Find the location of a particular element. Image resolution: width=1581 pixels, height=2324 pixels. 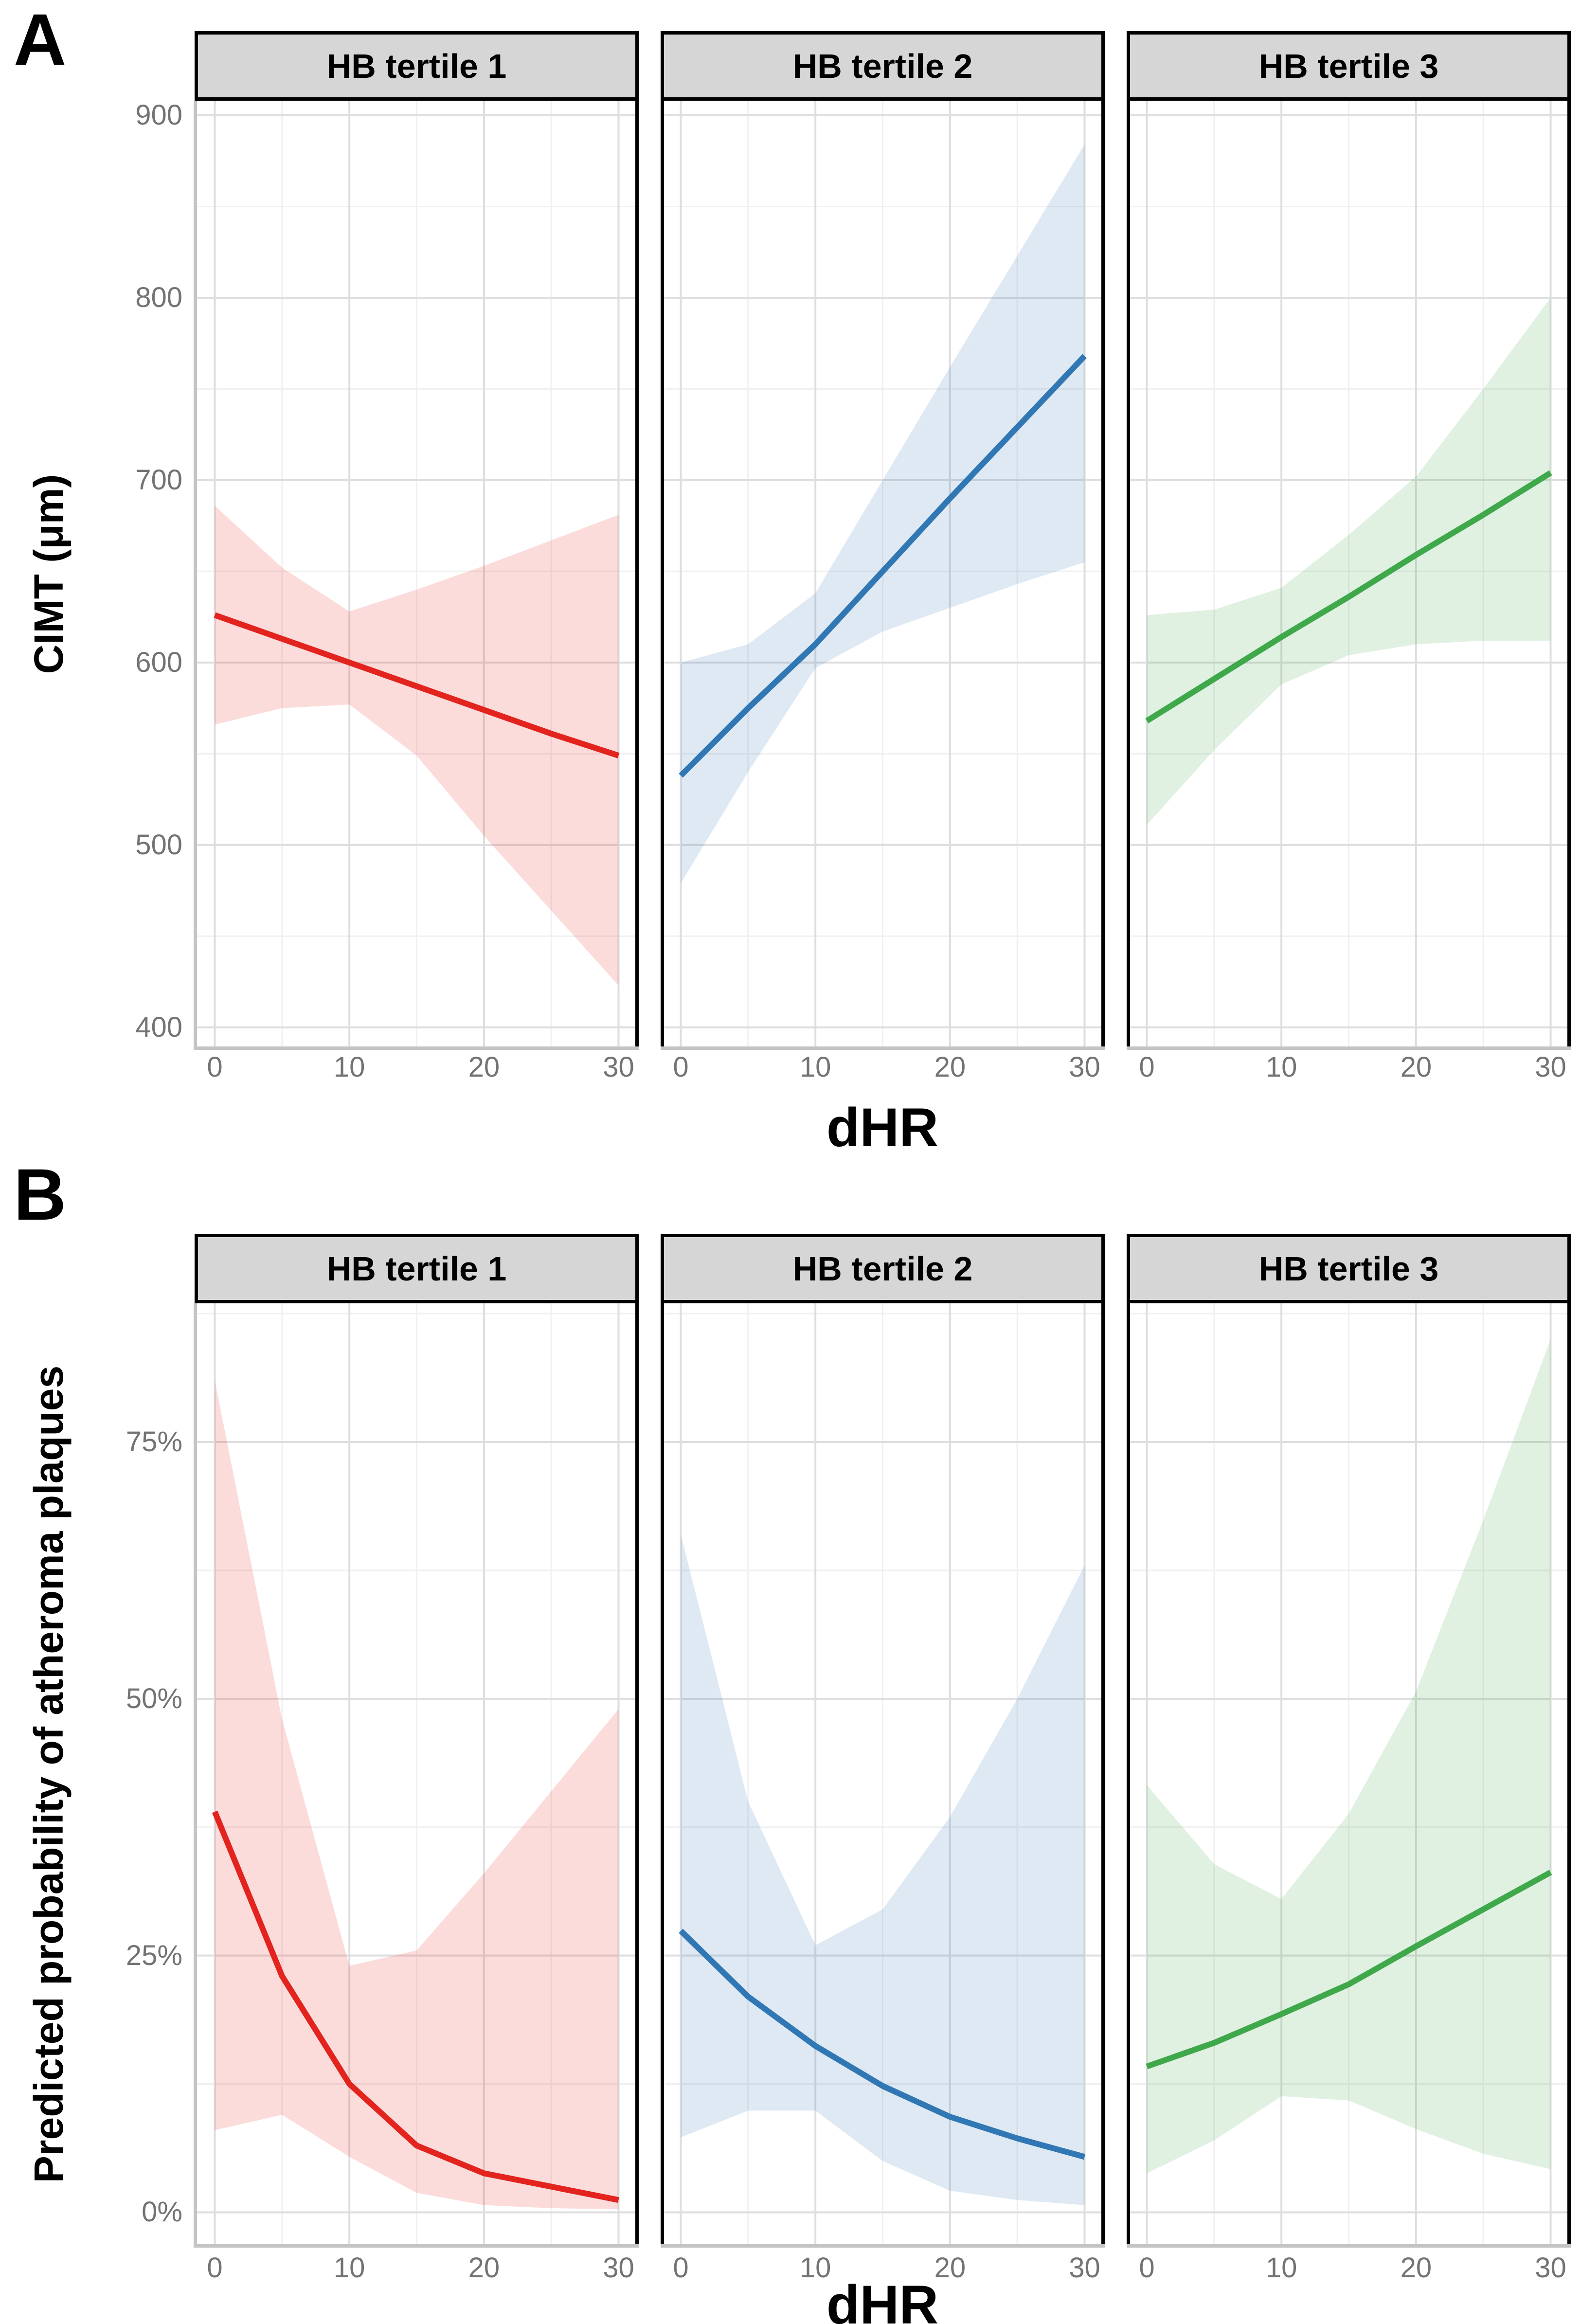

panel-b-label: B is located at coordinates (40, 1194).